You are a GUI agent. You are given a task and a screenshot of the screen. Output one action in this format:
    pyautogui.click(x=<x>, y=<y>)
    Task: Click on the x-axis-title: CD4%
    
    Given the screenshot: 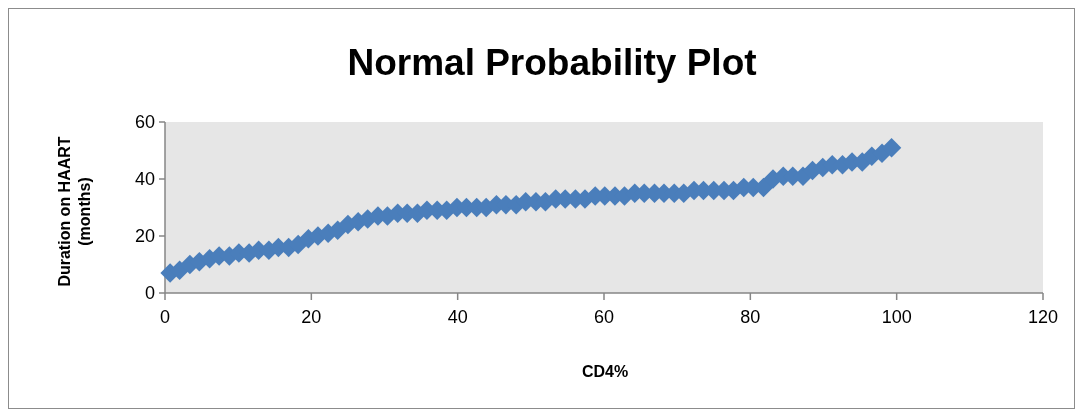 What is the action you would take?
    pyautogui.click(x=605, y=371)
    